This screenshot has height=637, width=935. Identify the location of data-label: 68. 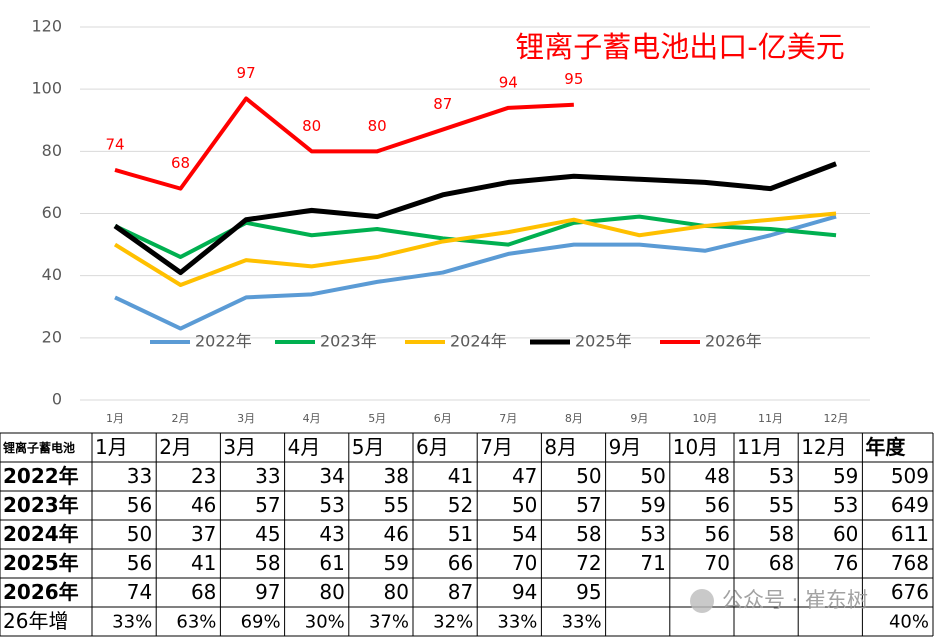
(180, 163).